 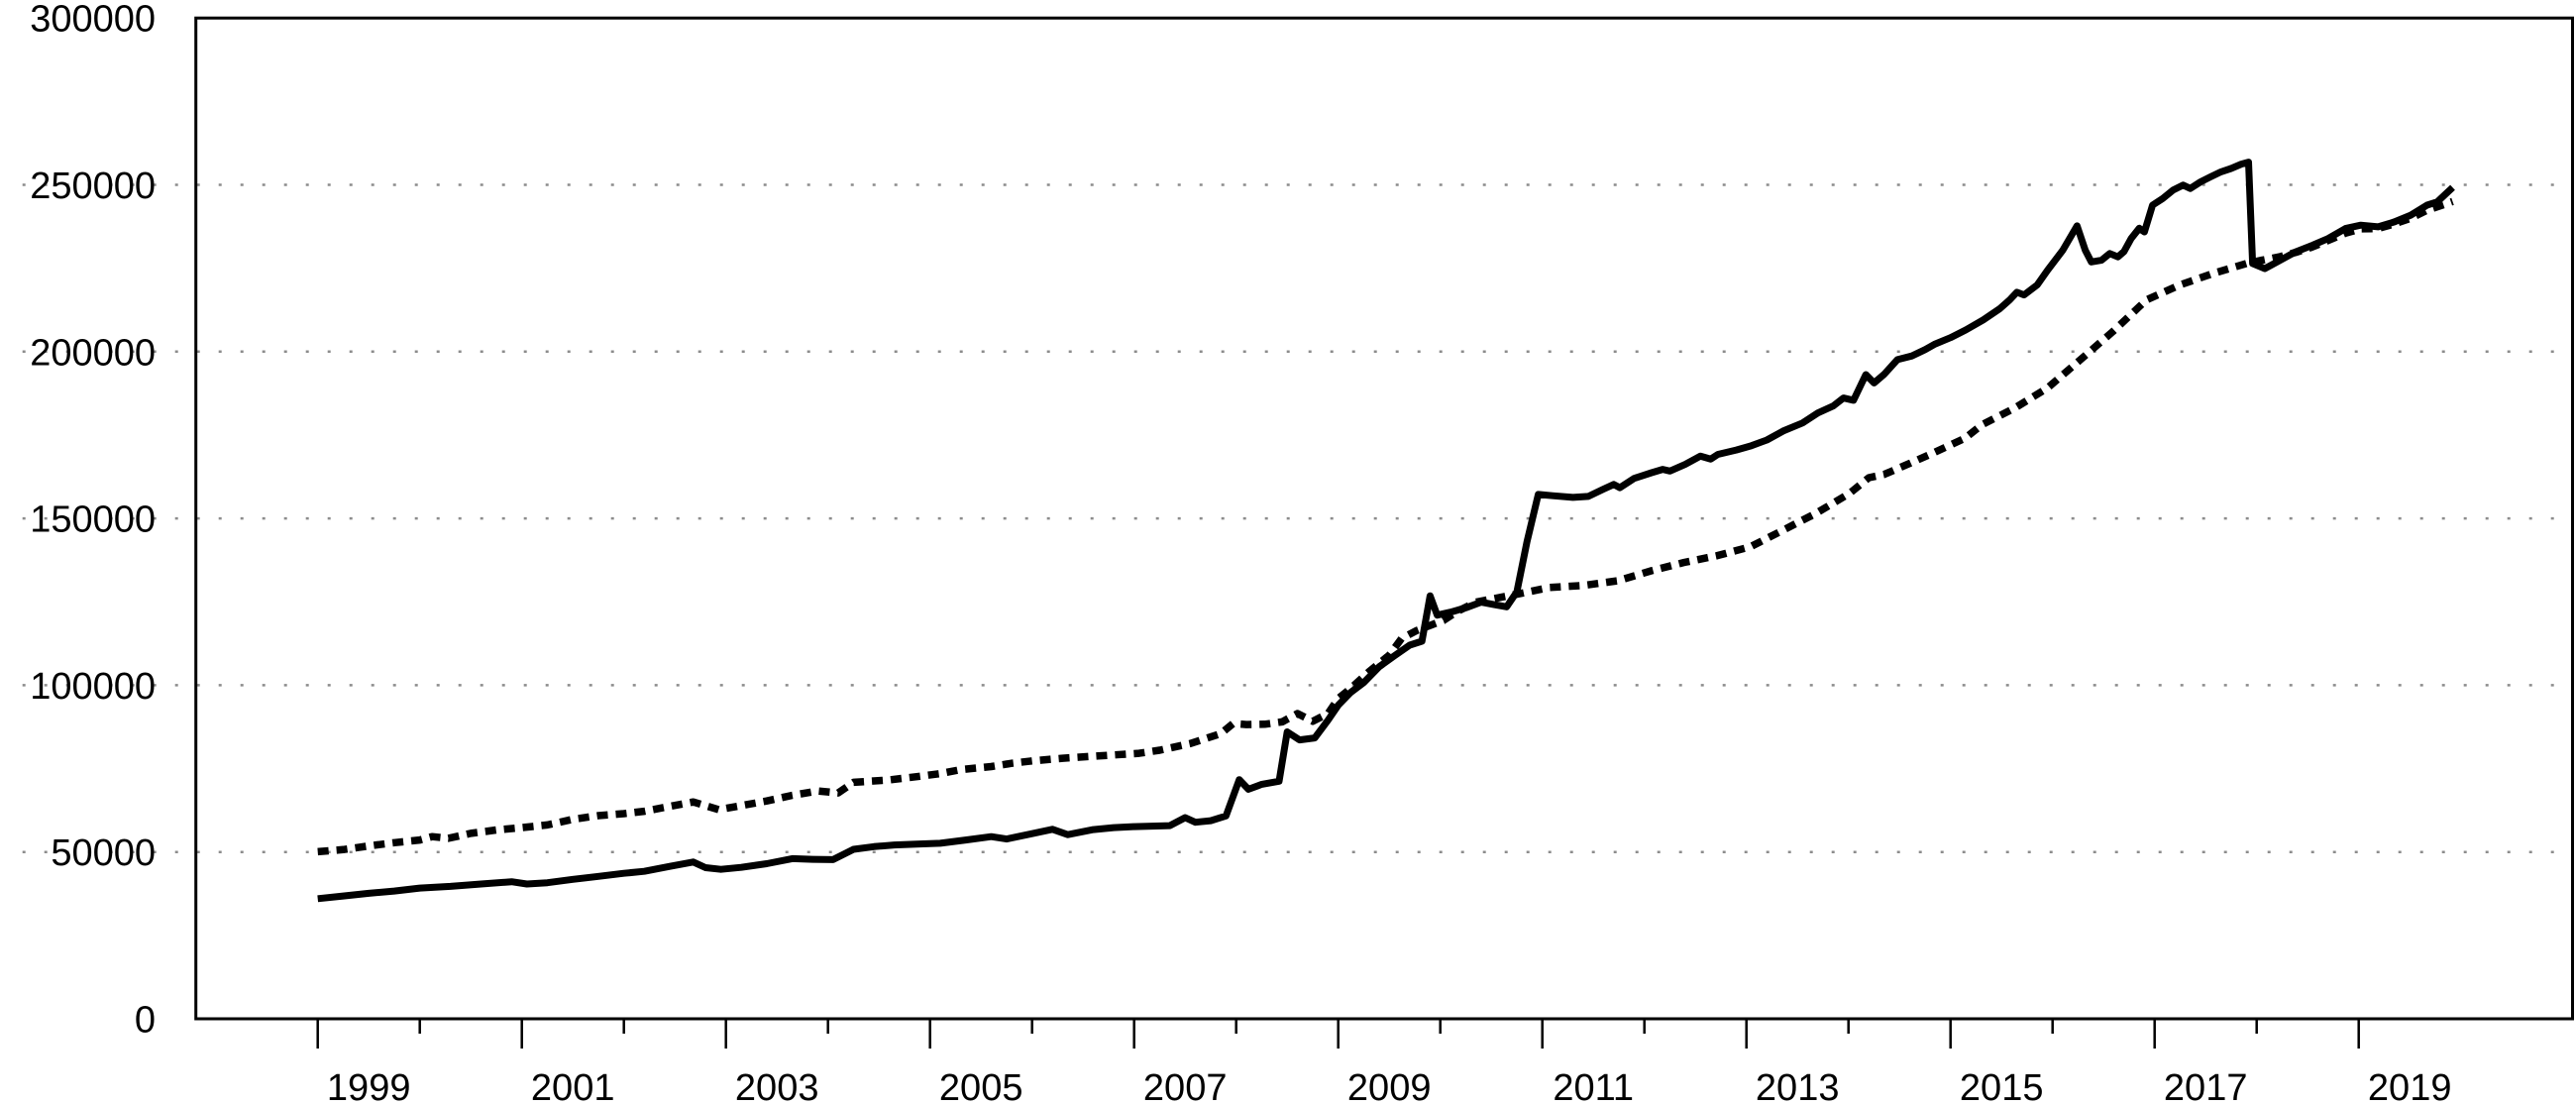 I want to click on y-axis-label: 150000, so click(x=93, y=520).